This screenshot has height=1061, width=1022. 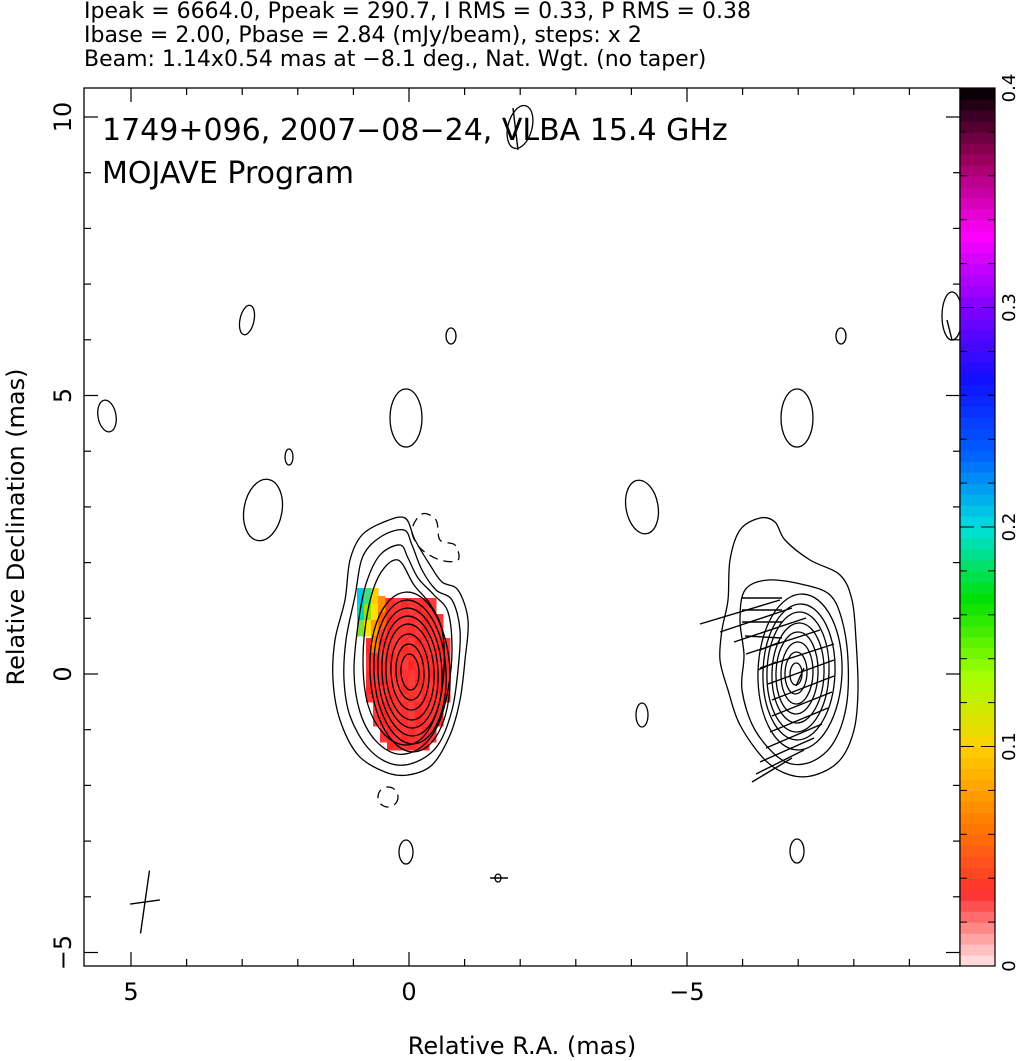 I want to click on y-tick-label: 5, so click(x=63, y=395).